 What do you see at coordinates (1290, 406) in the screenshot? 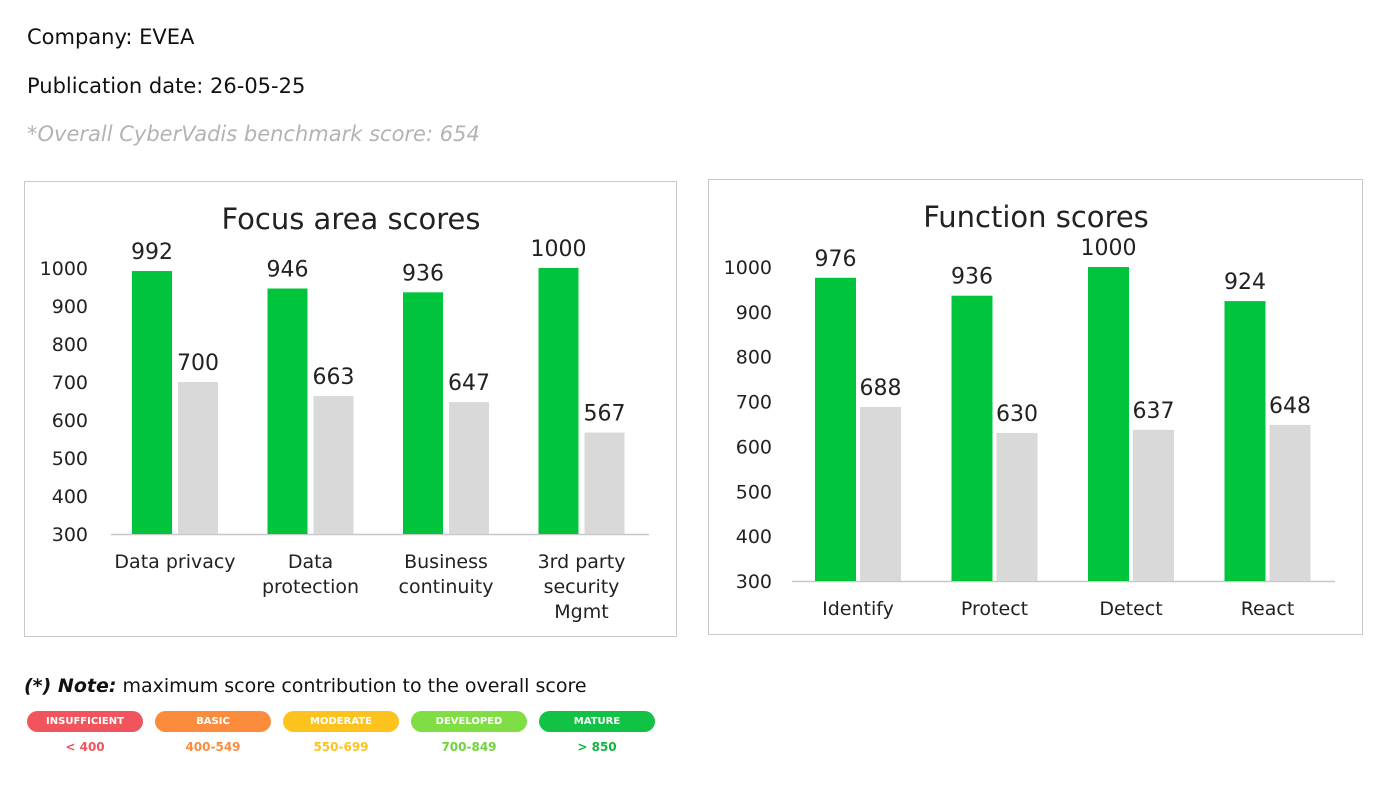
I see `data-label: 648` at bounding box center [1290, 406].